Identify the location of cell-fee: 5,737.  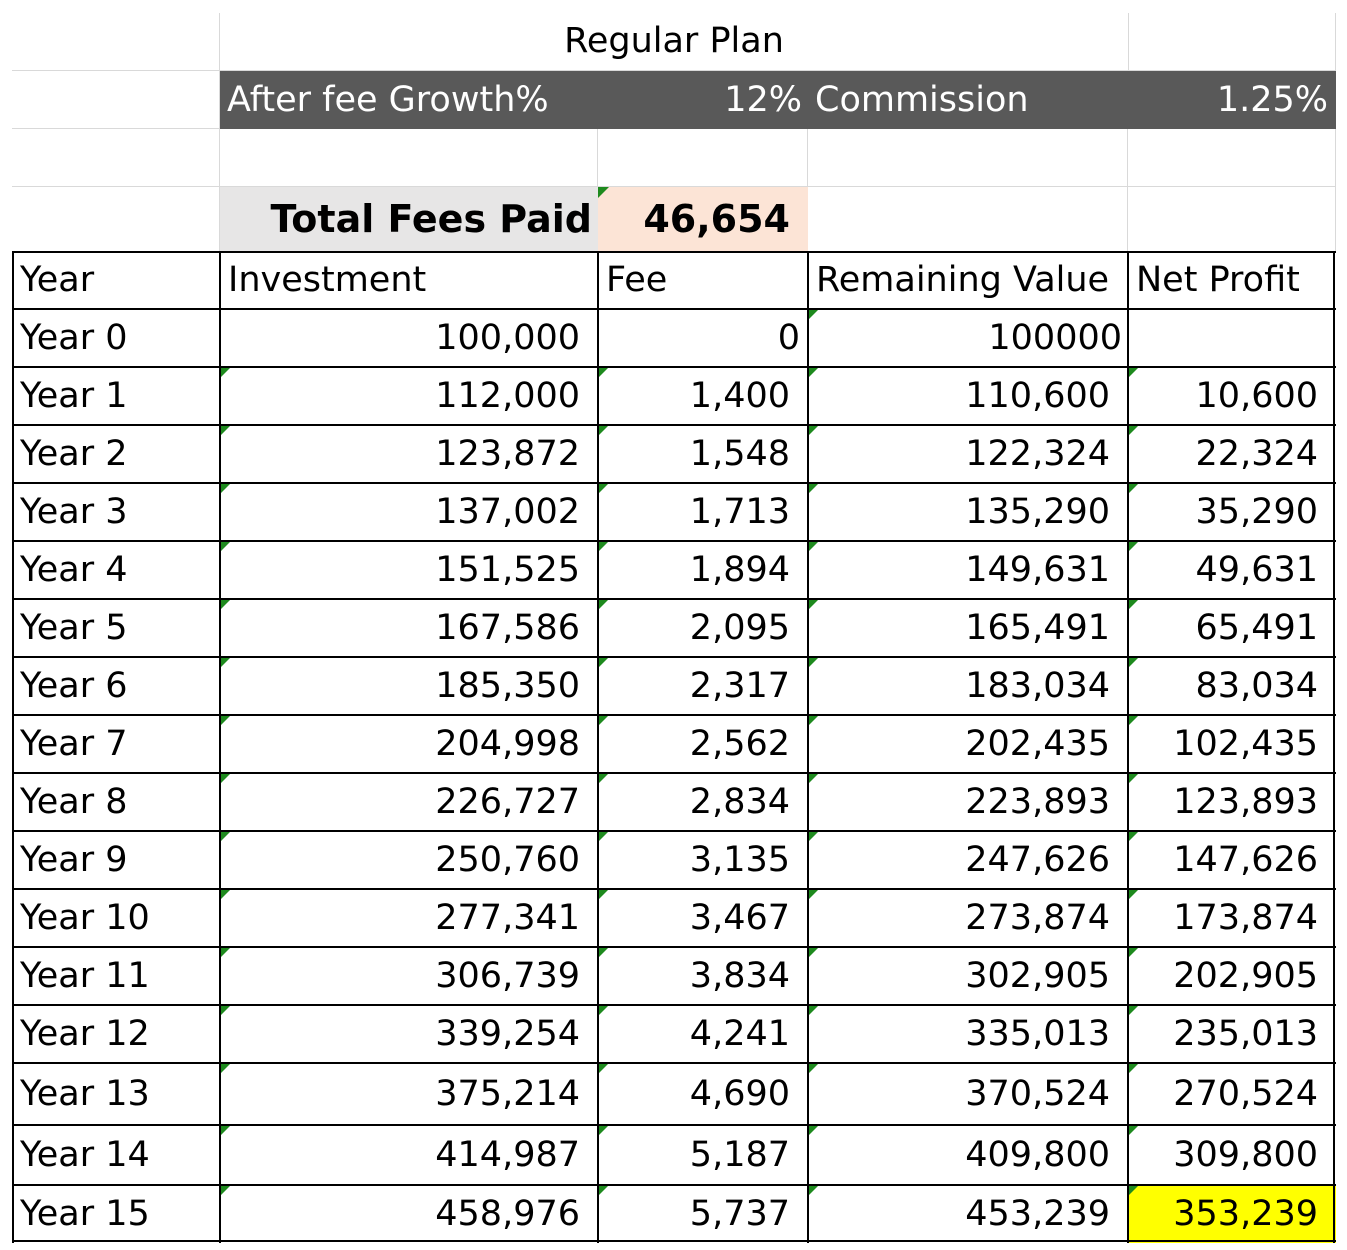
(703, 1214).